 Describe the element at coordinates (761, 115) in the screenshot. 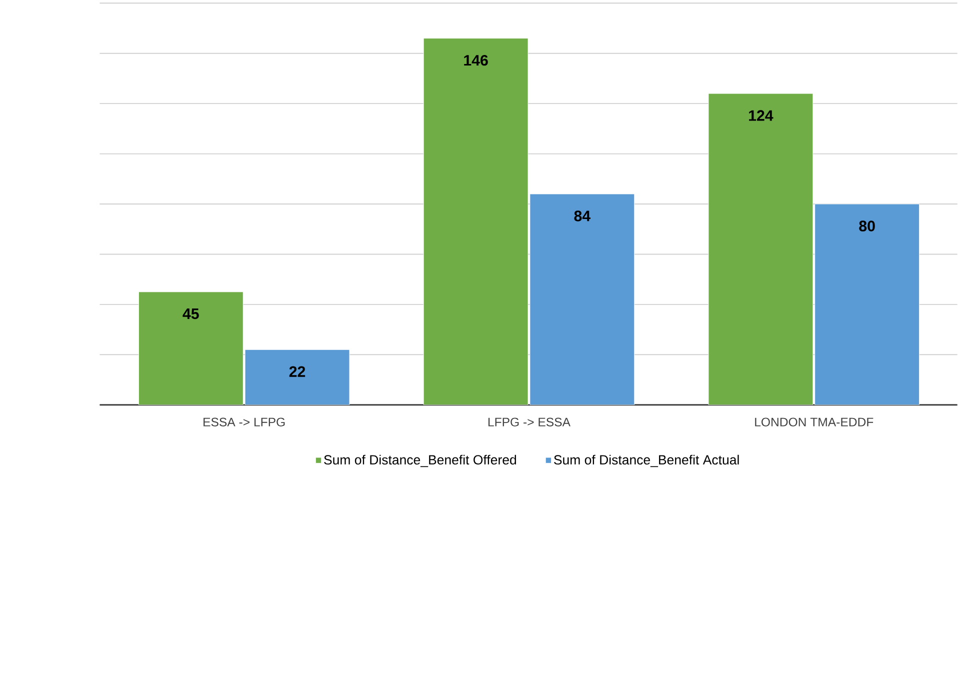

I see `data-label: 124` at that location.